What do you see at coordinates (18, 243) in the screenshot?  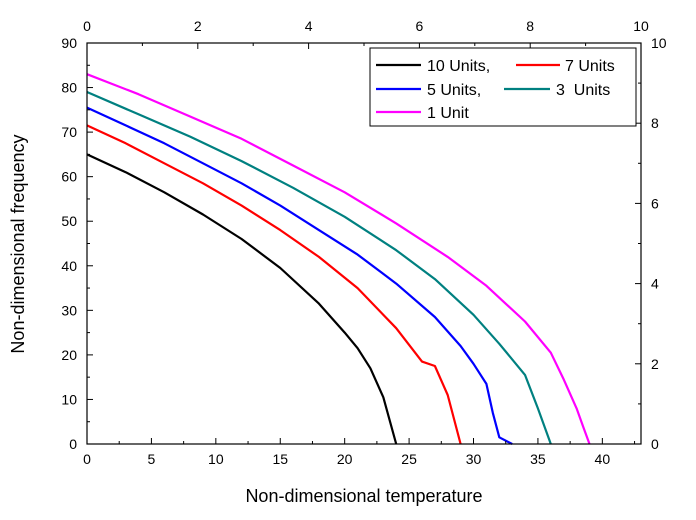 I see `y-axis-title: Non-dimensional frequency` at bounding box center [18, 243].